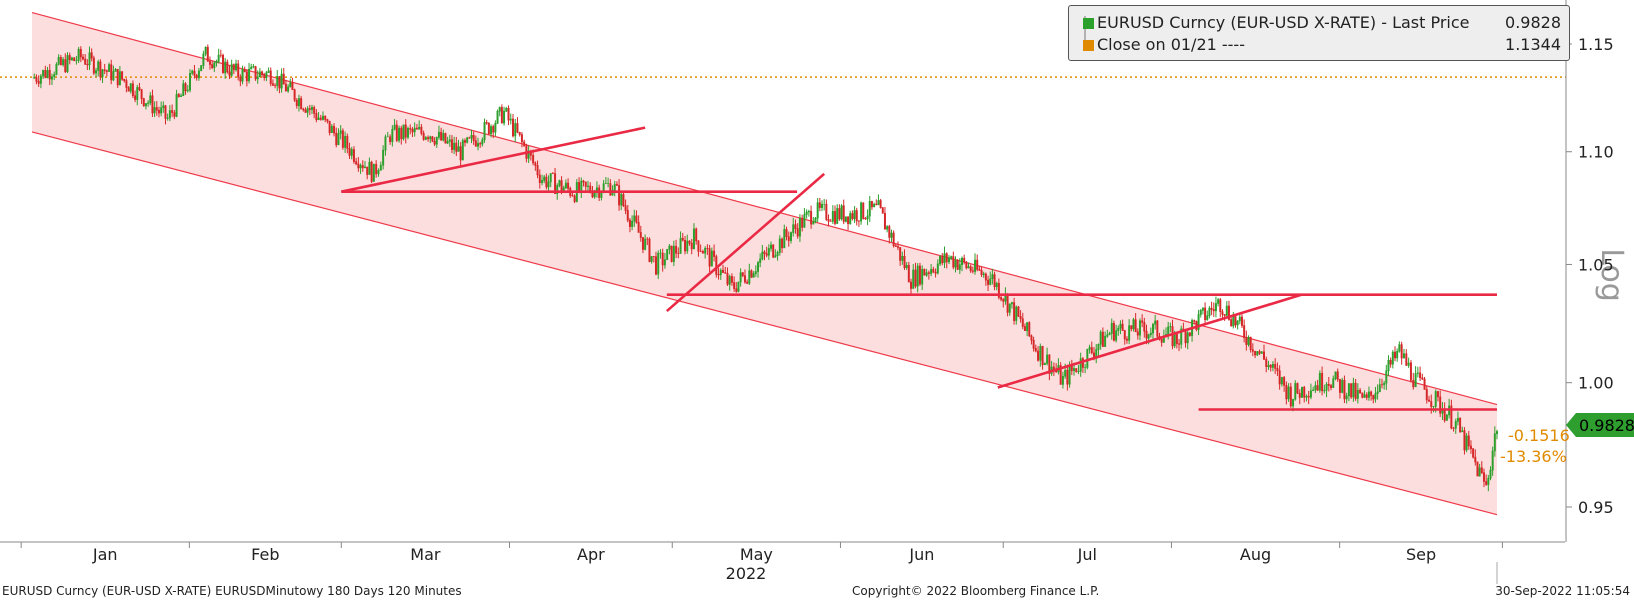  What do you see at coordinates (1088, 23) in the screenshot?
I see `legend-swatch-green` at bounding box center [1088, 23].